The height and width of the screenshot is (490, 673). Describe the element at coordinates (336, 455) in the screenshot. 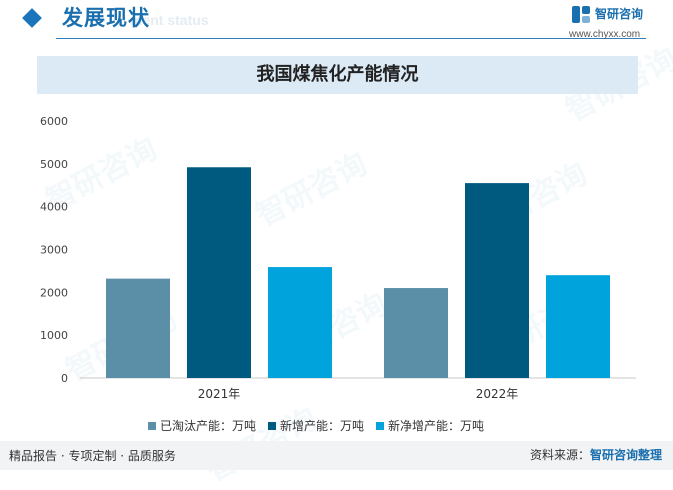

I see `footer: 精品报告 · 专项定制 · 品质服务 资料来源：智研咨询整理` at that location.